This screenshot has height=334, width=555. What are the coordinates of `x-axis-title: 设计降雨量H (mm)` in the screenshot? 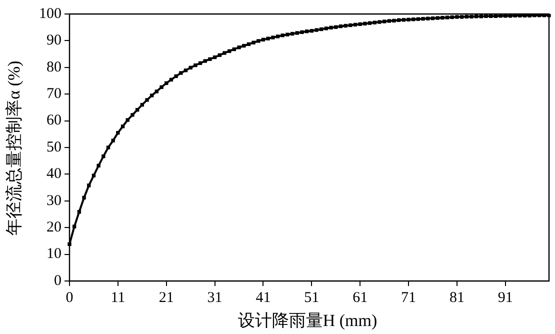 It's located at (307, 321).